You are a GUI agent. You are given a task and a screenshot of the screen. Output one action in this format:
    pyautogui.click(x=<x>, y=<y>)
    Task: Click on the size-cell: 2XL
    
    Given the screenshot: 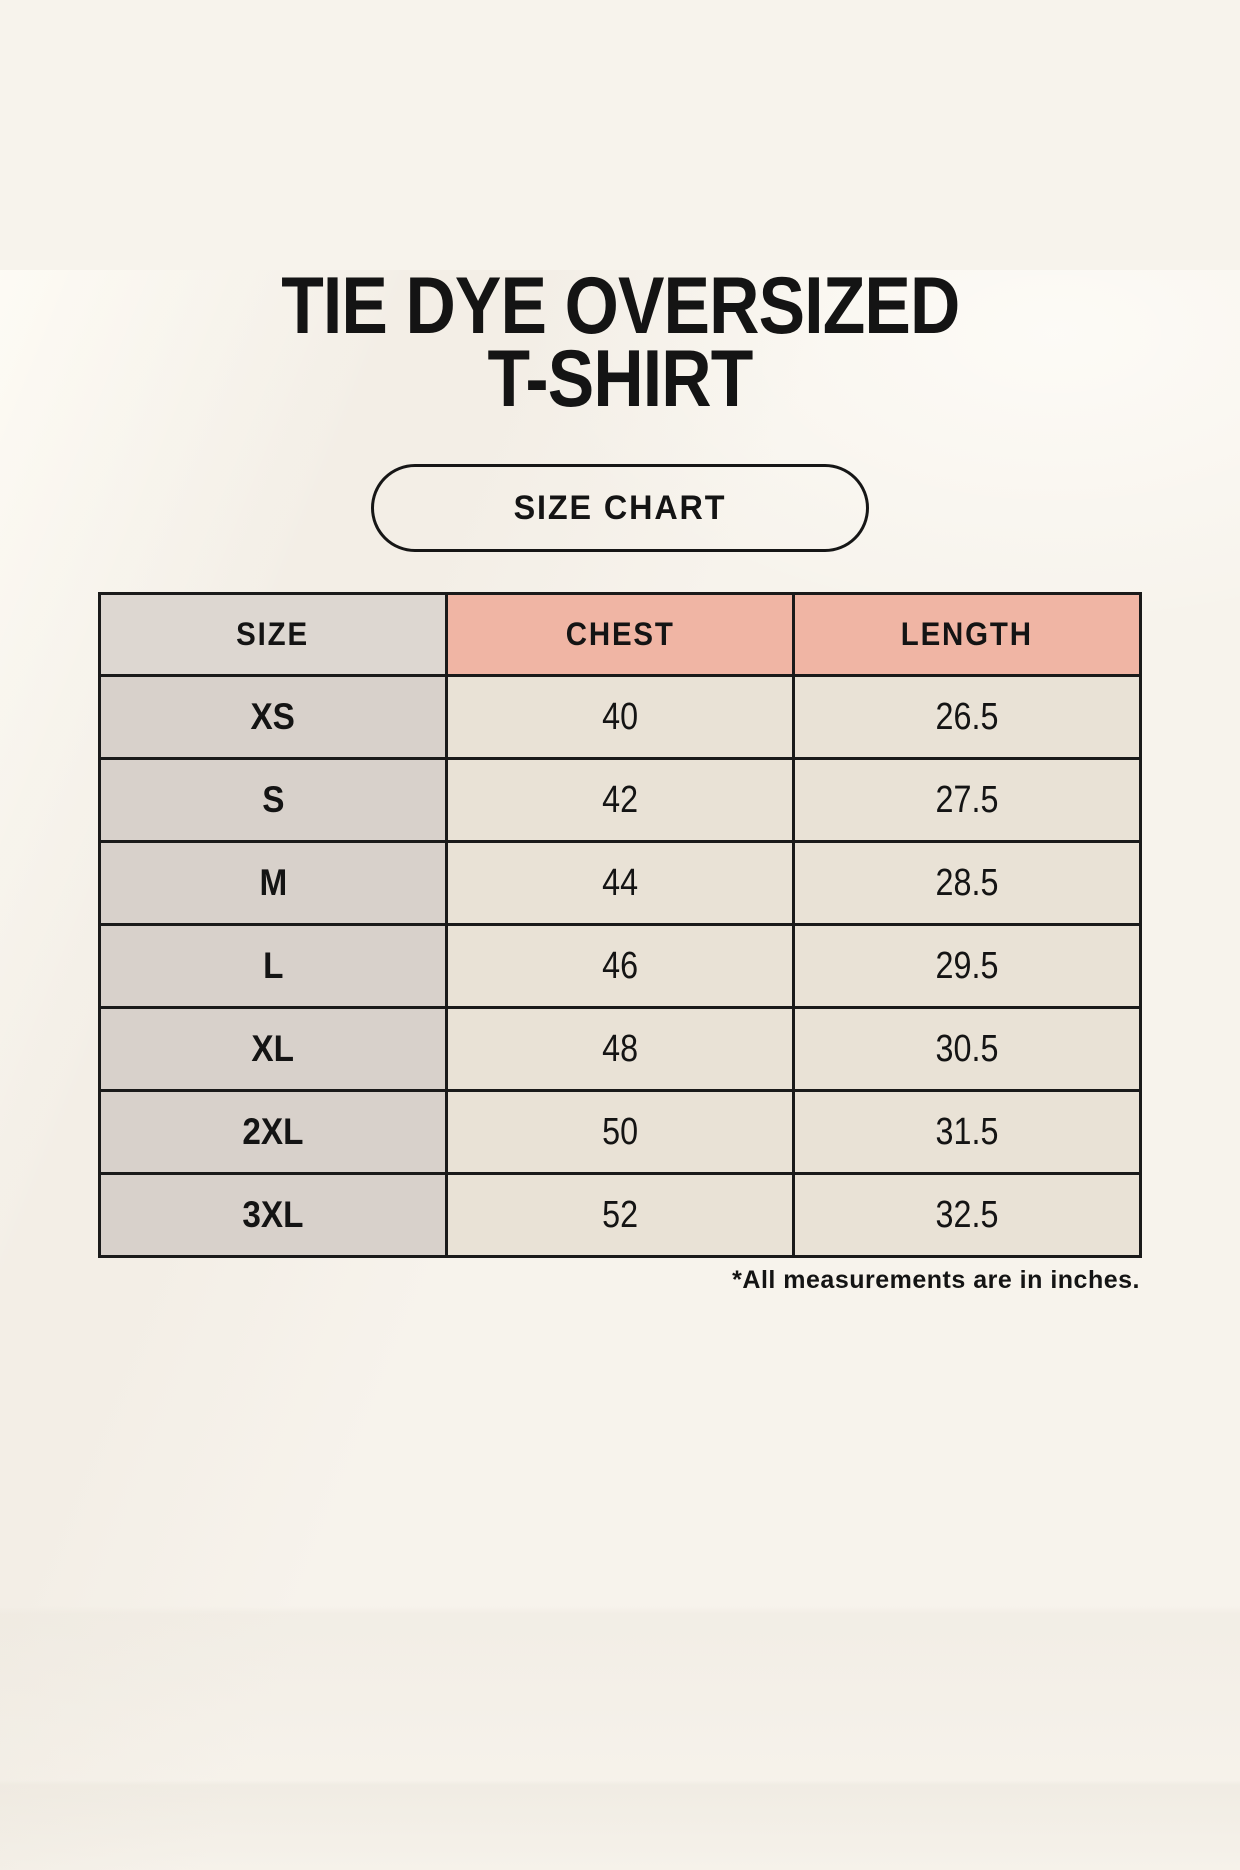 What is the action you would take?
    pyautogui.click(x=273, y=1132)
    